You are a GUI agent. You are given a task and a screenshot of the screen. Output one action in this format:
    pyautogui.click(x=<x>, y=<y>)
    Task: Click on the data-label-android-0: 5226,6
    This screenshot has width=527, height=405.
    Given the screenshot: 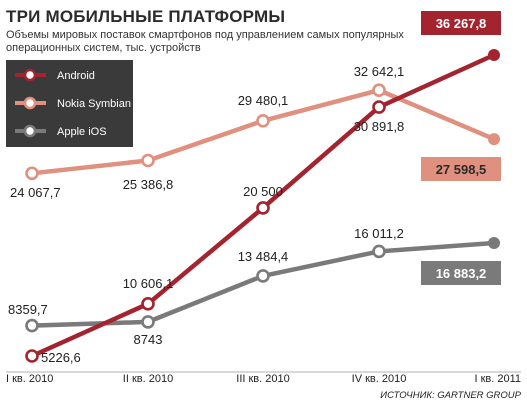 What is the action you would take?
    pyautogui.click(x=61, y=357)
    